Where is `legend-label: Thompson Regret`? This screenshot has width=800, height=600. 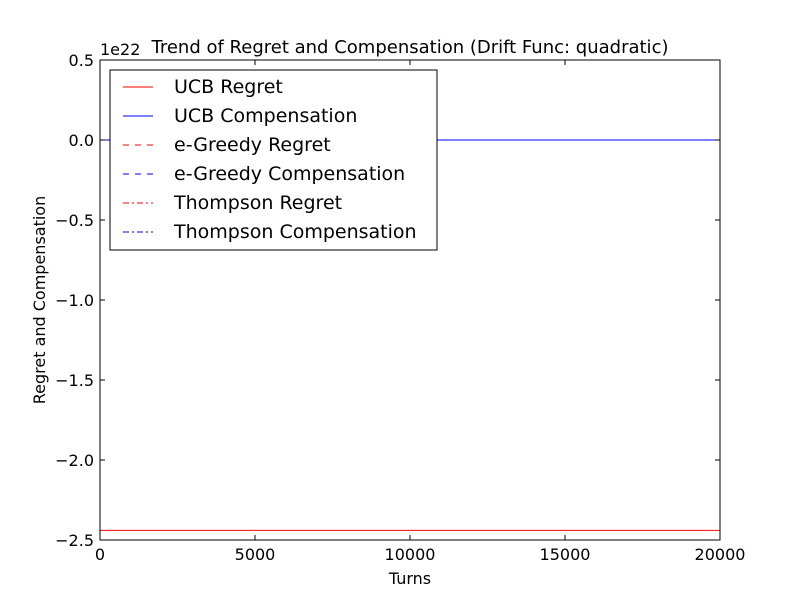 legend-label: Thompson Regret is located at coordinates (257, 203).